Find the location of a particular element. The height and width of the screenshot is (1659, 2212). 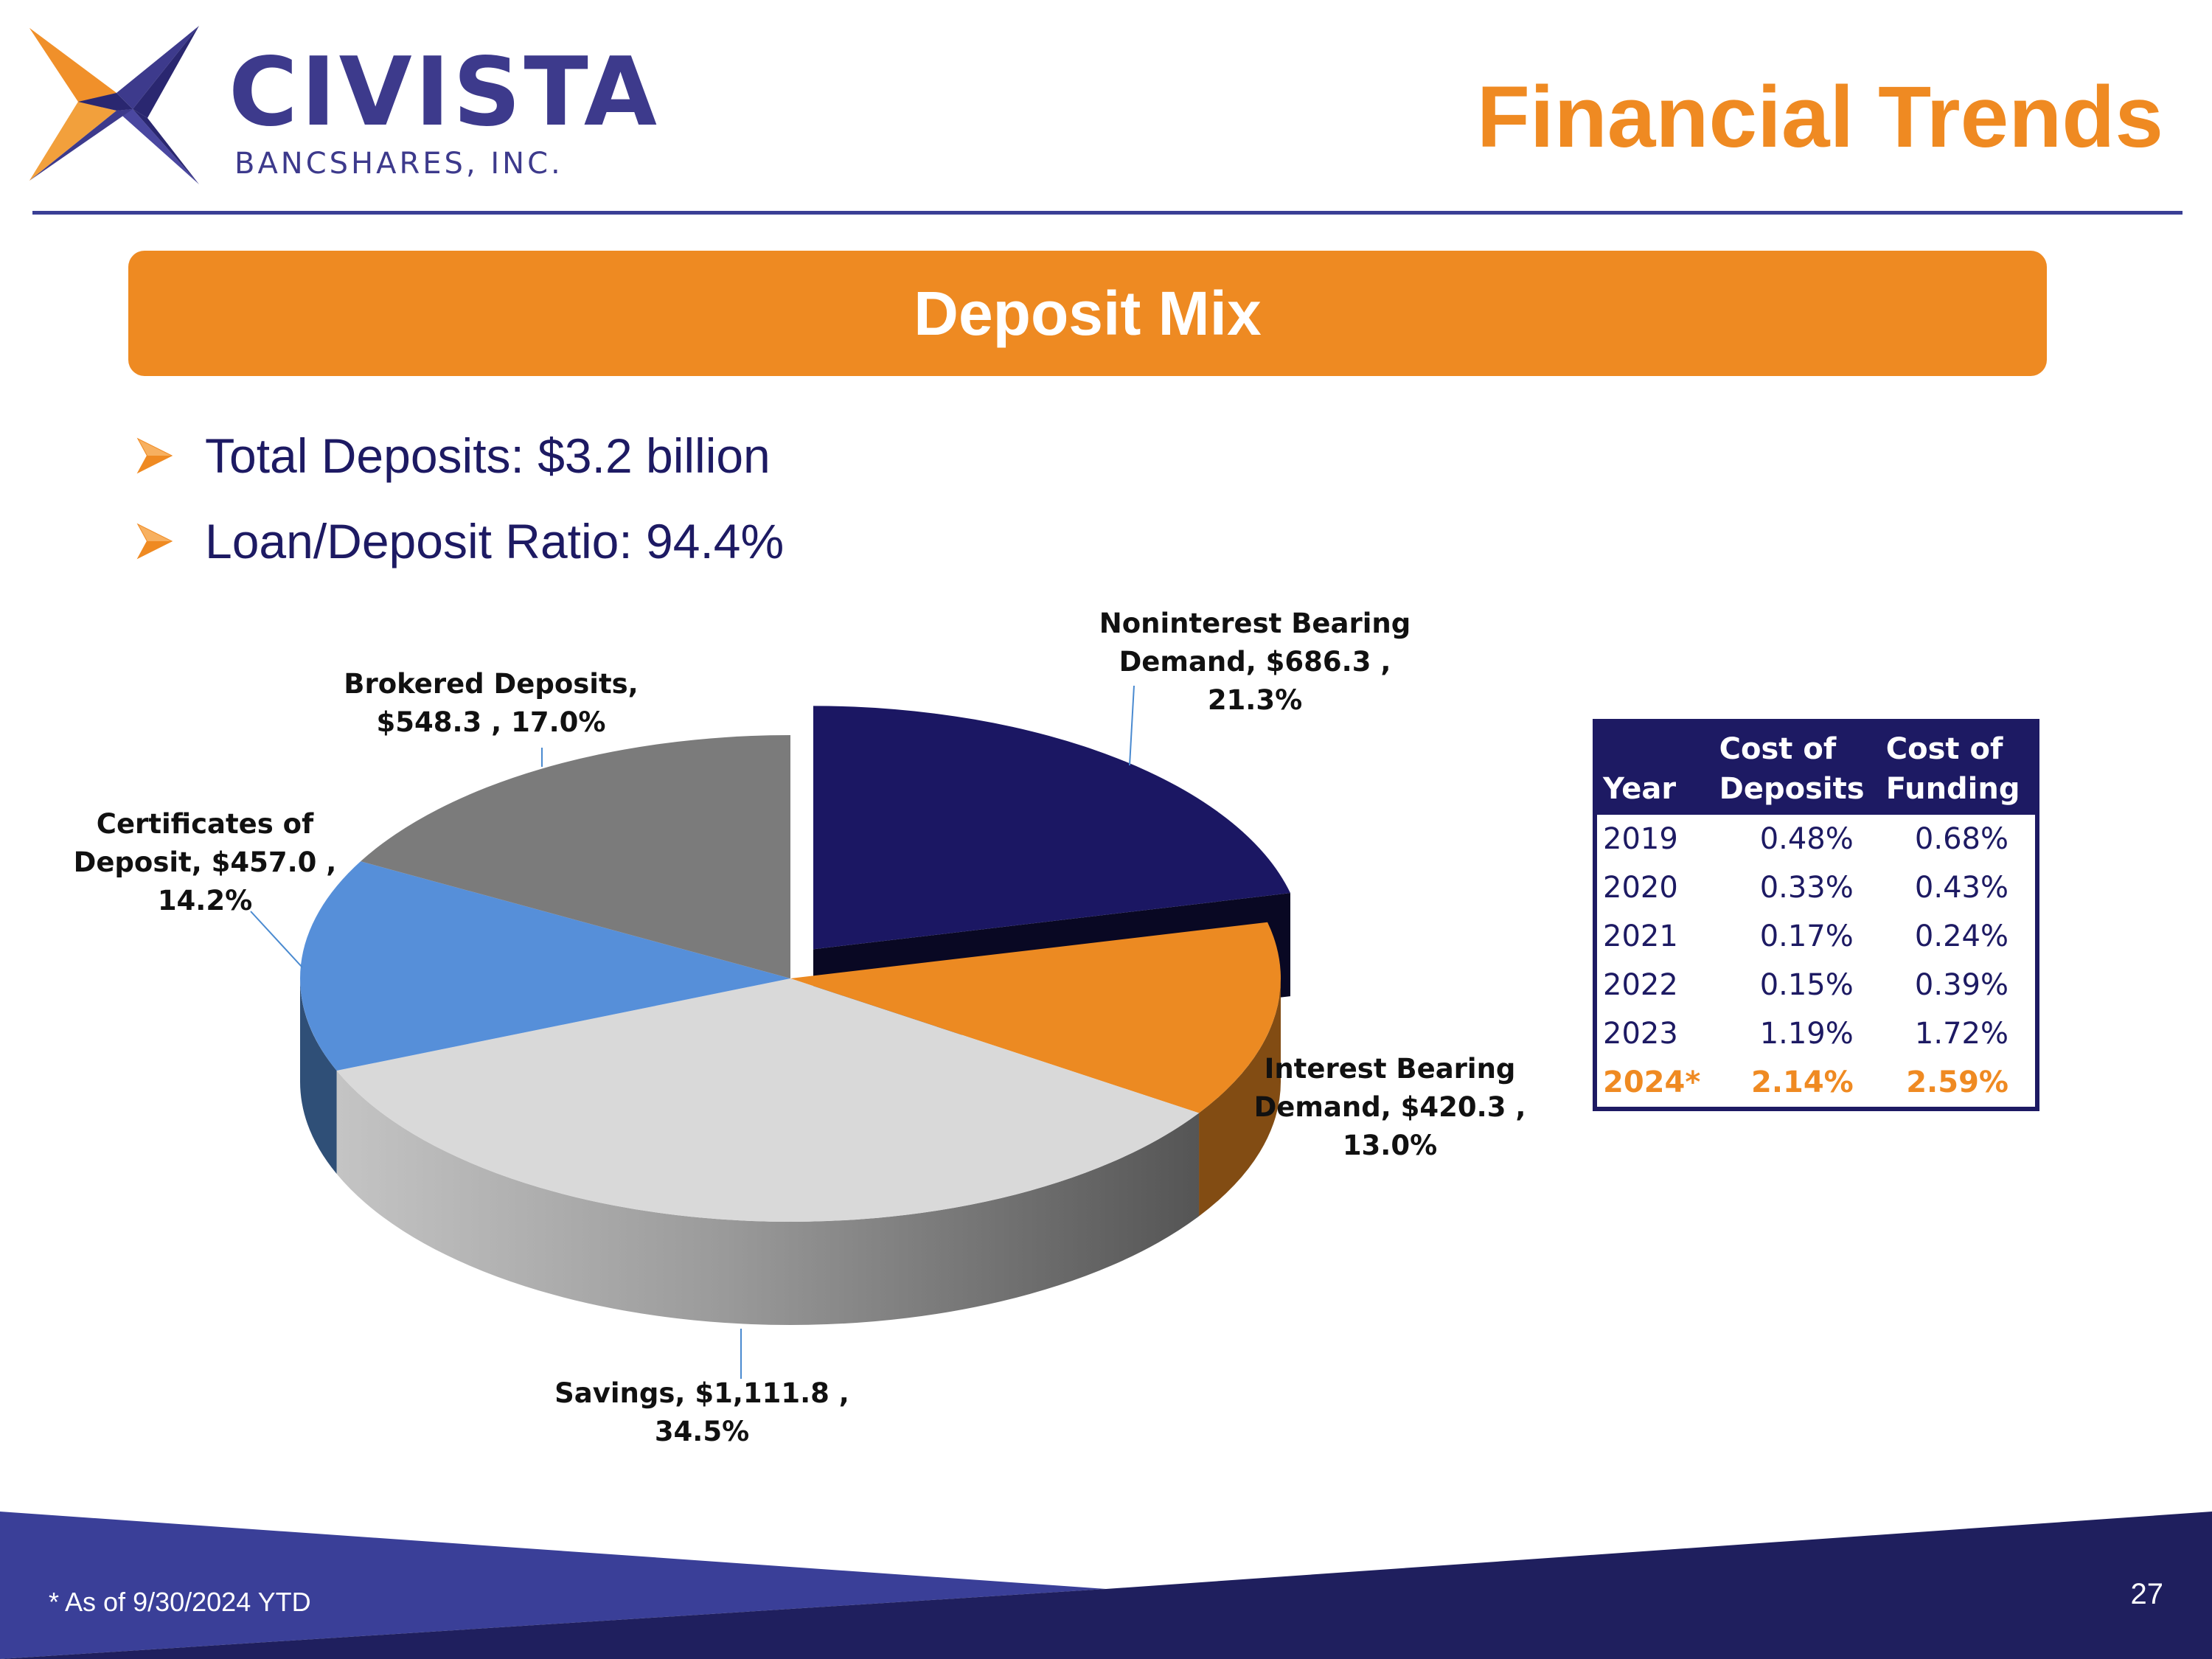

pie-slice-savings is located at coordinates (768, 1100).